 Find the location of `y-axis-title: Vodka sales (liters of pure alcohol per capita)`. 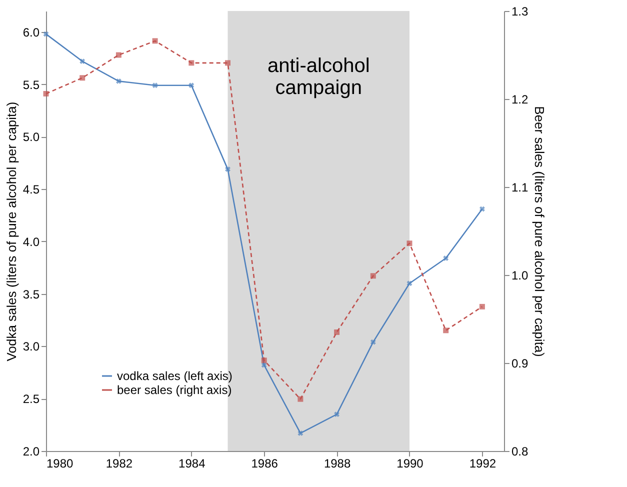

y-axis-title: Vodka sales (liters of pure alcohol per capita) is located at coordinates (11, 232).